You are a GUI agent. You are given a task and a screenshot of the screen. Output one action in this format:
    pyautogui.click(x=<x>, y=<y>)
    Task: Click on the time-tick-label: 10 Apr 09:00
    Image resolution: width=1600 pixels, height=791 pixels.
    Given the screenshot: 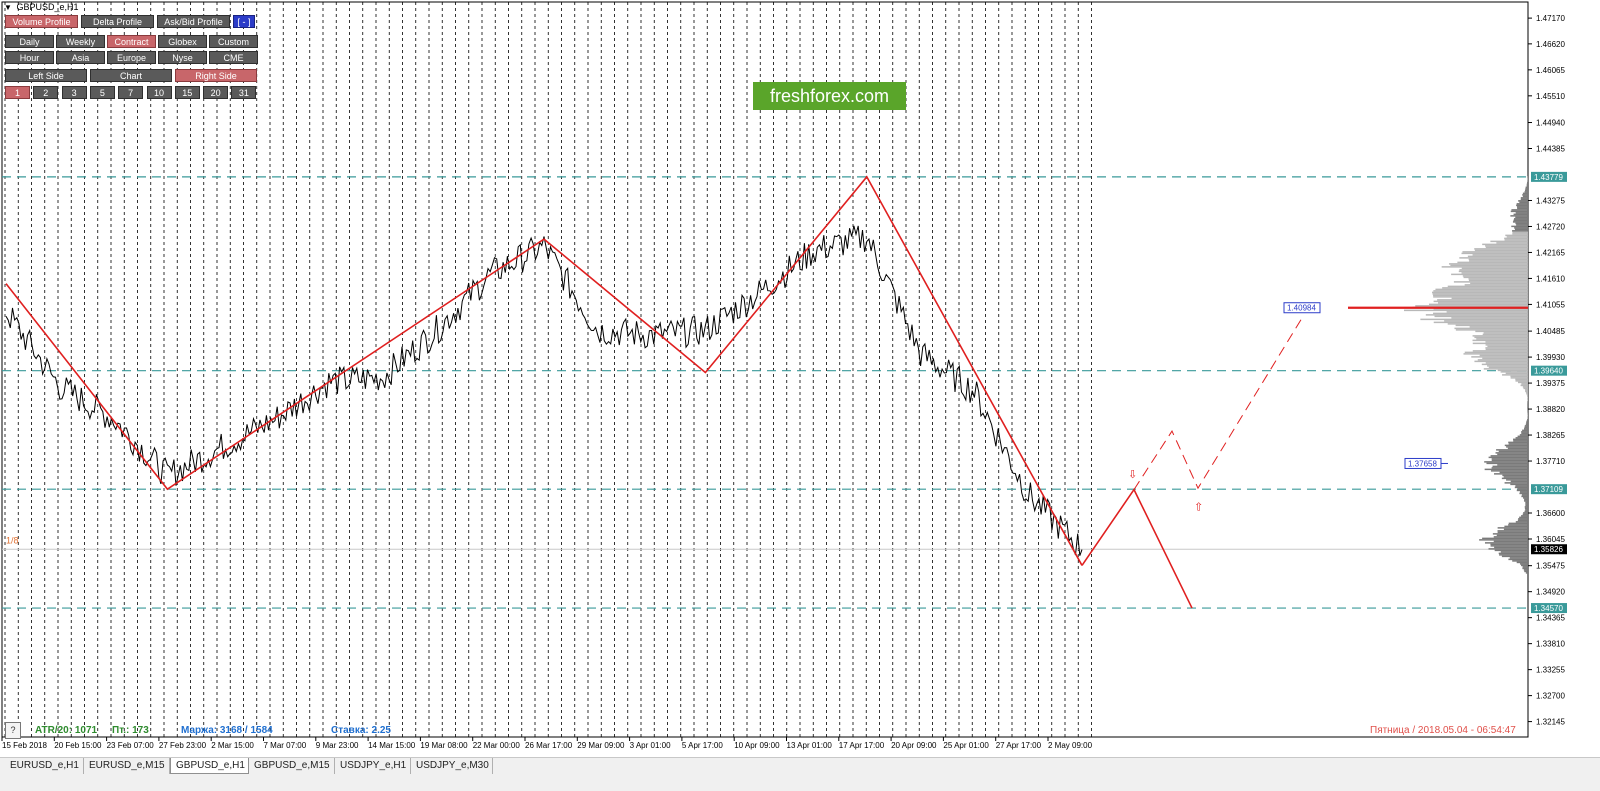 What is the action you would take?
    pyautogui.click(x=757, y=745)
    